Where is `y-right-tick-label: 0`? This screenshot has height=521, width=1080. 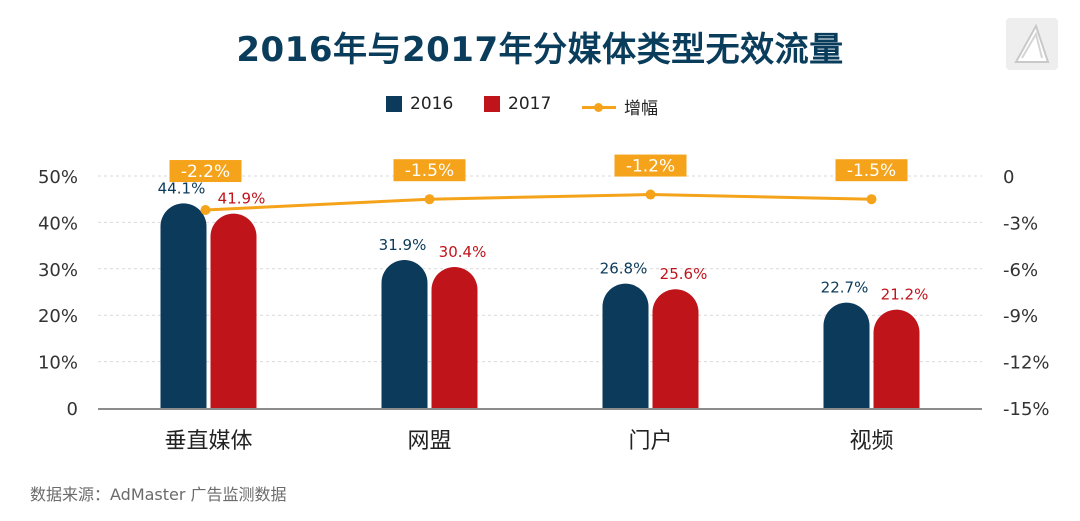 y-right-tick-label: 0 is located at coordinates (1008, 177).